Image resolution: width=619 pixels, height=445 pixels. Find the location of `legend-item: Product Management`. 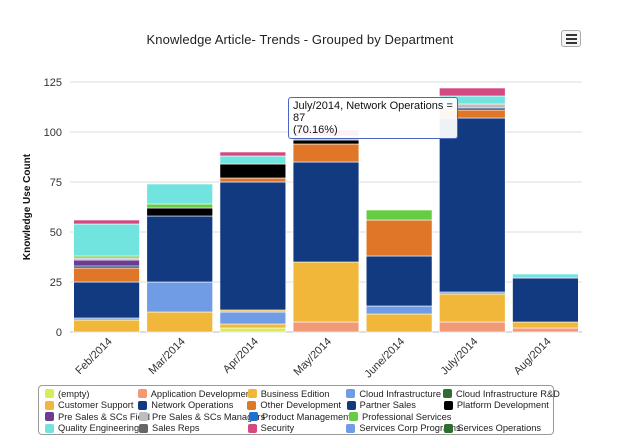

legend-item: Product Management is located at coordinates (300, 417).